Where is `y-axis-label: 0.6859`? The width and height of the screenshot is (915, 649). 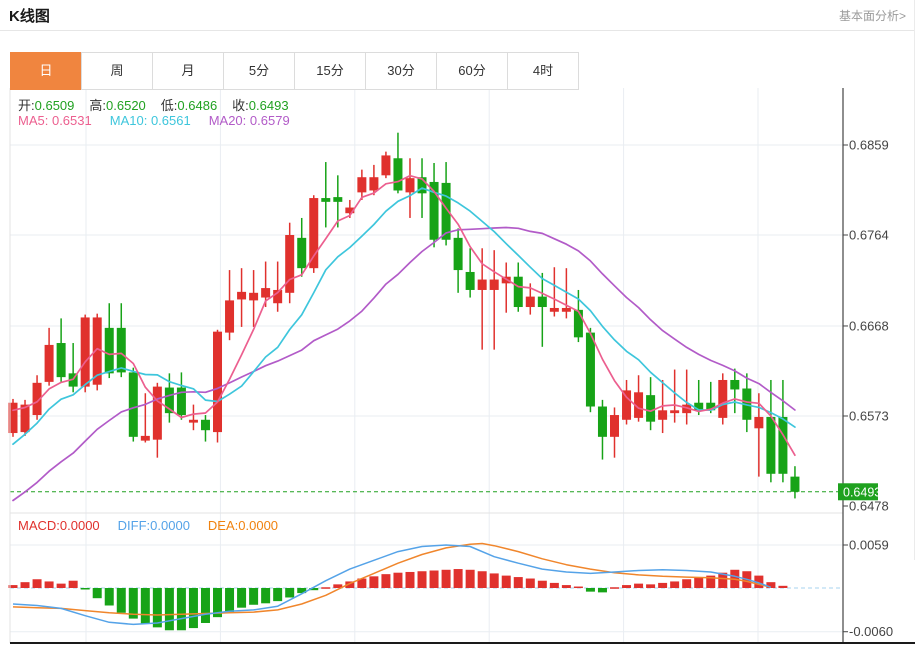
y-axis-label: 0.6859 is located at coordinates (869, 145).